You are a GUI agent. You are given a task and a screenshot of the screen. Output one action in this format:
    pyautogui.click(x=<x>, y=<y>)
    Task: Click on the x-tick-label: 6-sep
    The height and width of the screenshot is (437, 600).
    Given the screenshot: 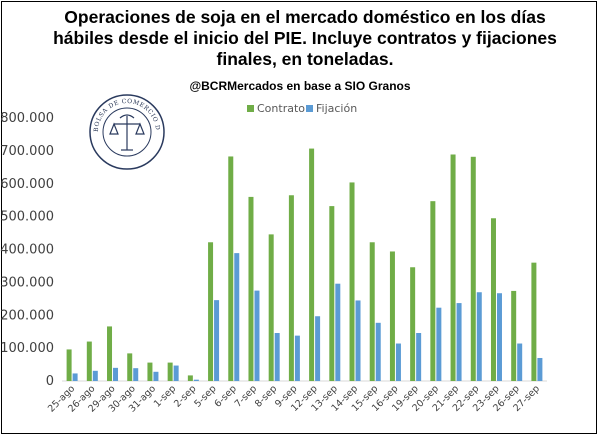 What is the action you would take?
    pyautogui.click(x=226, y=396)
    